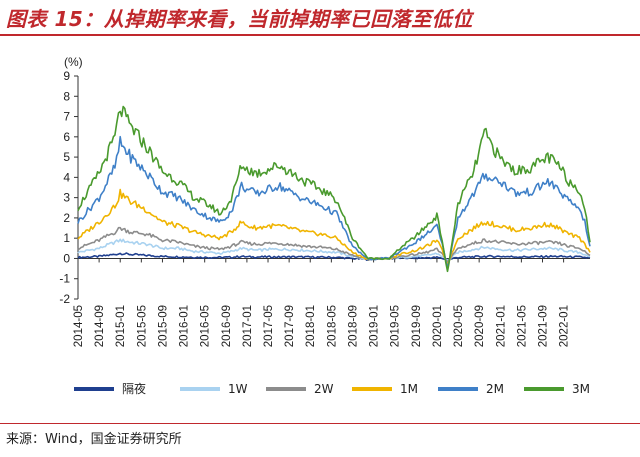 The height and width of the screenshot is (457, 640). What do you see at coordinates (121, 326) in the screenshot?
I see `x-tick-label: 2015-01` at bounding box center [121, 326].